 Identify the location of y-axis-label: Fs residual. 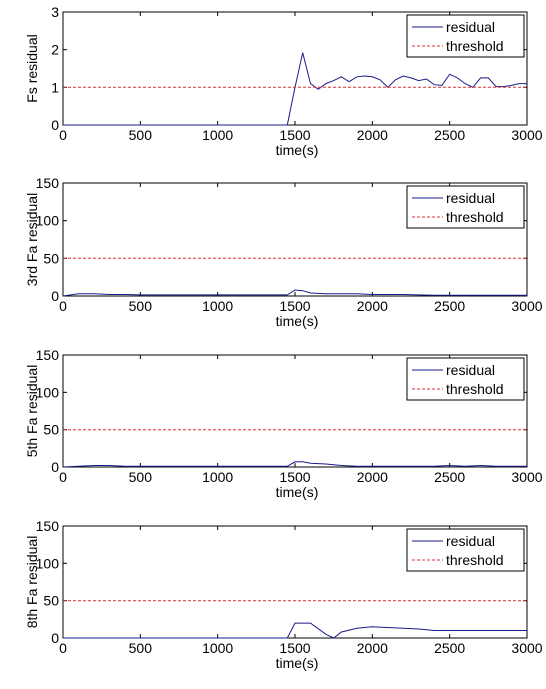
(32, 68).